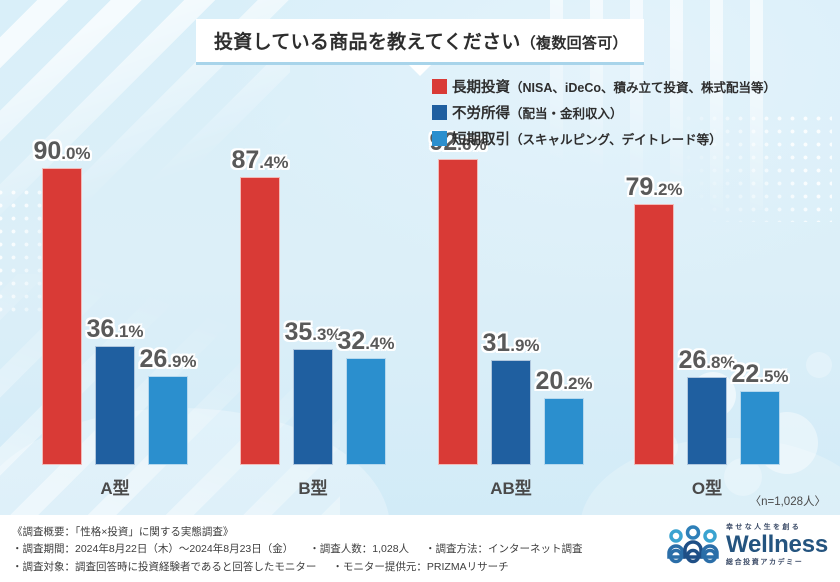 This screenshot has height=582, width=840. I want to click on people-group-icon, so click(693, 544).